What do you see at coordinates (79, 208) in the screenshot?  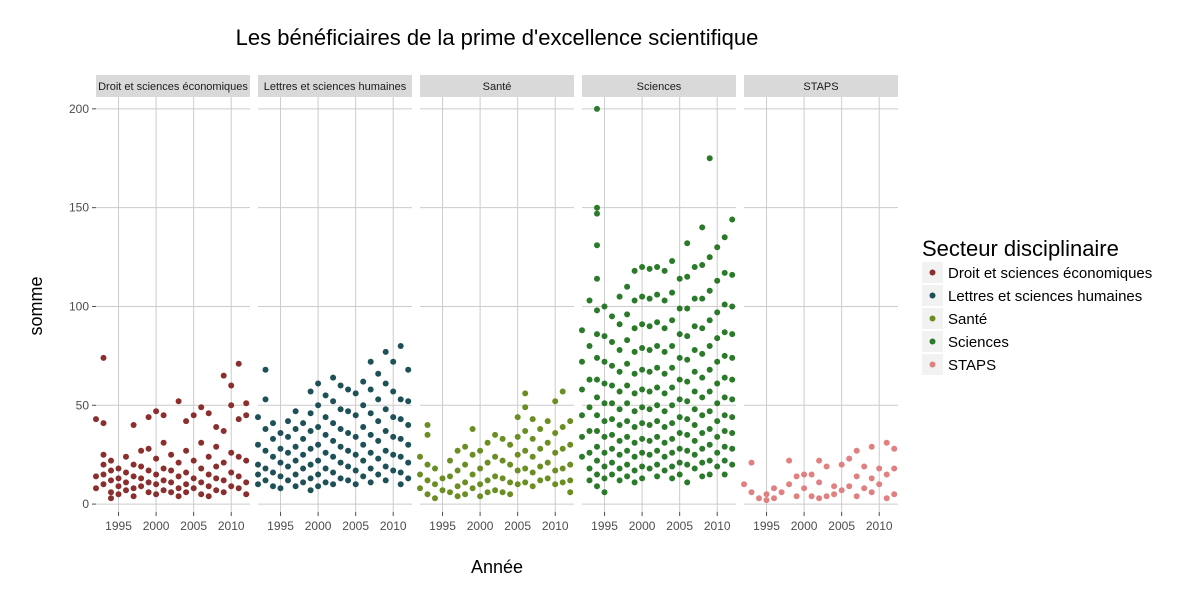 I see `y-tick-label: 150` at bounding box center [79, 208].